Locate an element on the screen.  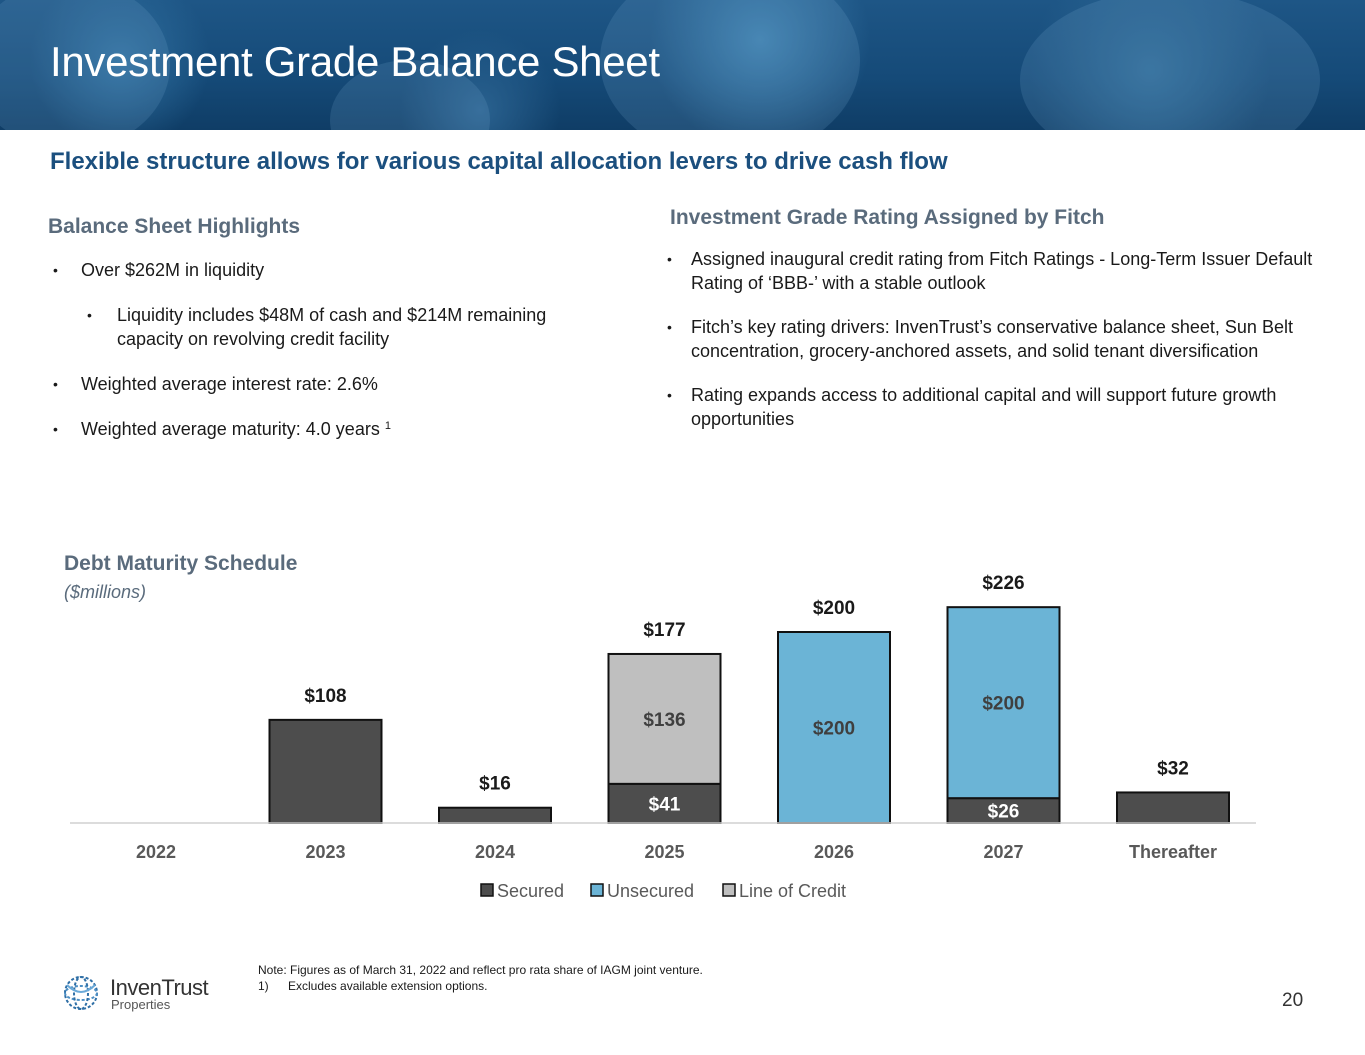
logo-subtitle: Properties is located at coordinates (141, 1004).